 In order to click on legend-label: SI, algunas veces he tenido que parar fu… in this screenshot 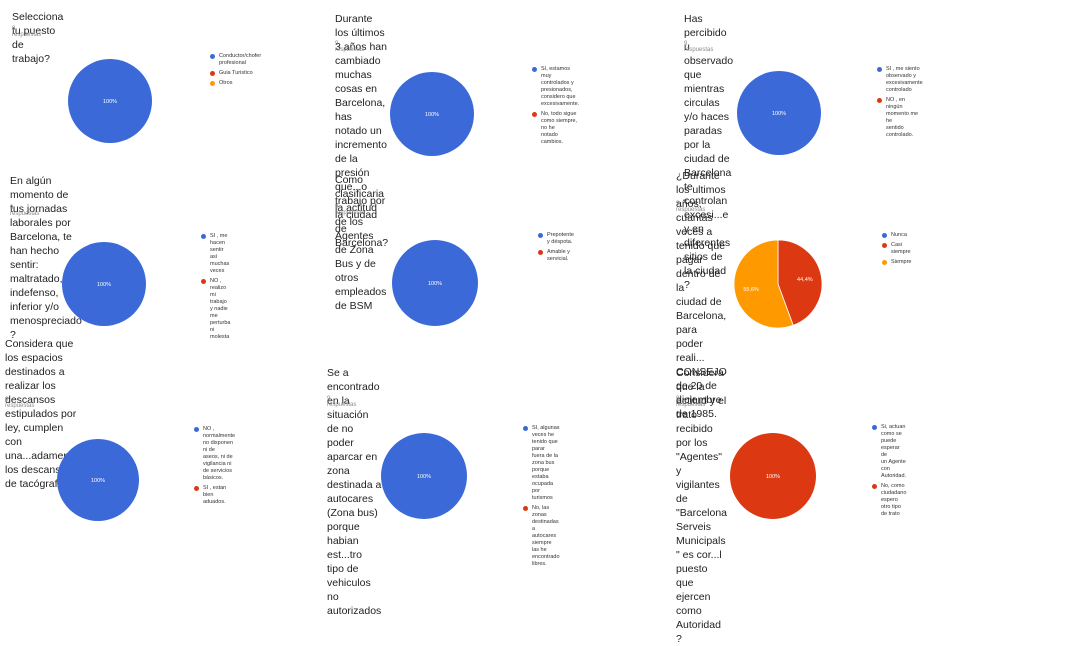, I will do `click(546, 463)`.